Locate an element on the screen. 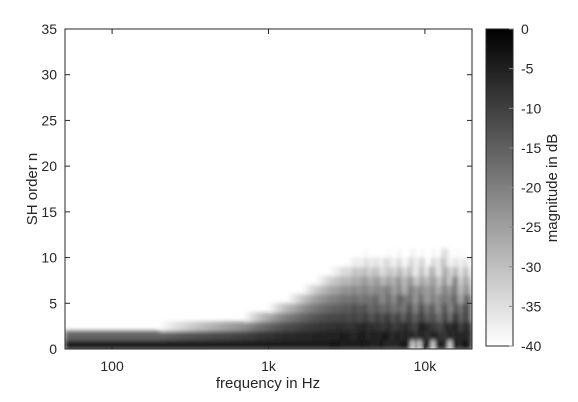  y-tick-label: 35 is located at coordinates (49, 29).